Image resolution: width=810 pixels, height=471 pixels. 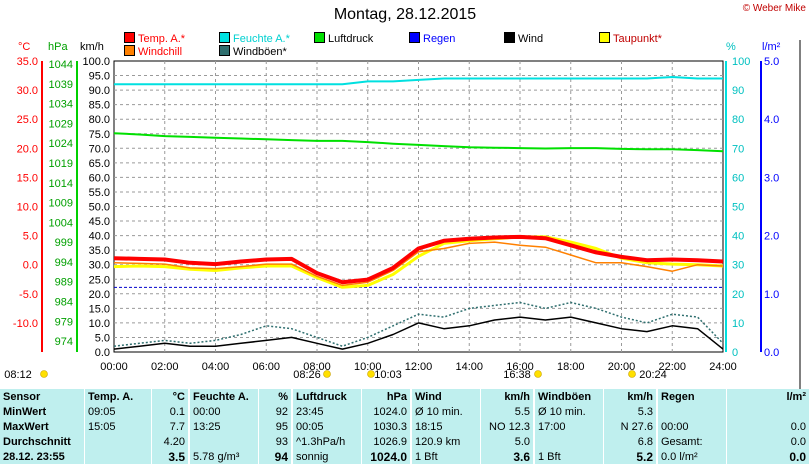 I want to click on wind-tick-label: 75.0, so click(x=99, y=135).